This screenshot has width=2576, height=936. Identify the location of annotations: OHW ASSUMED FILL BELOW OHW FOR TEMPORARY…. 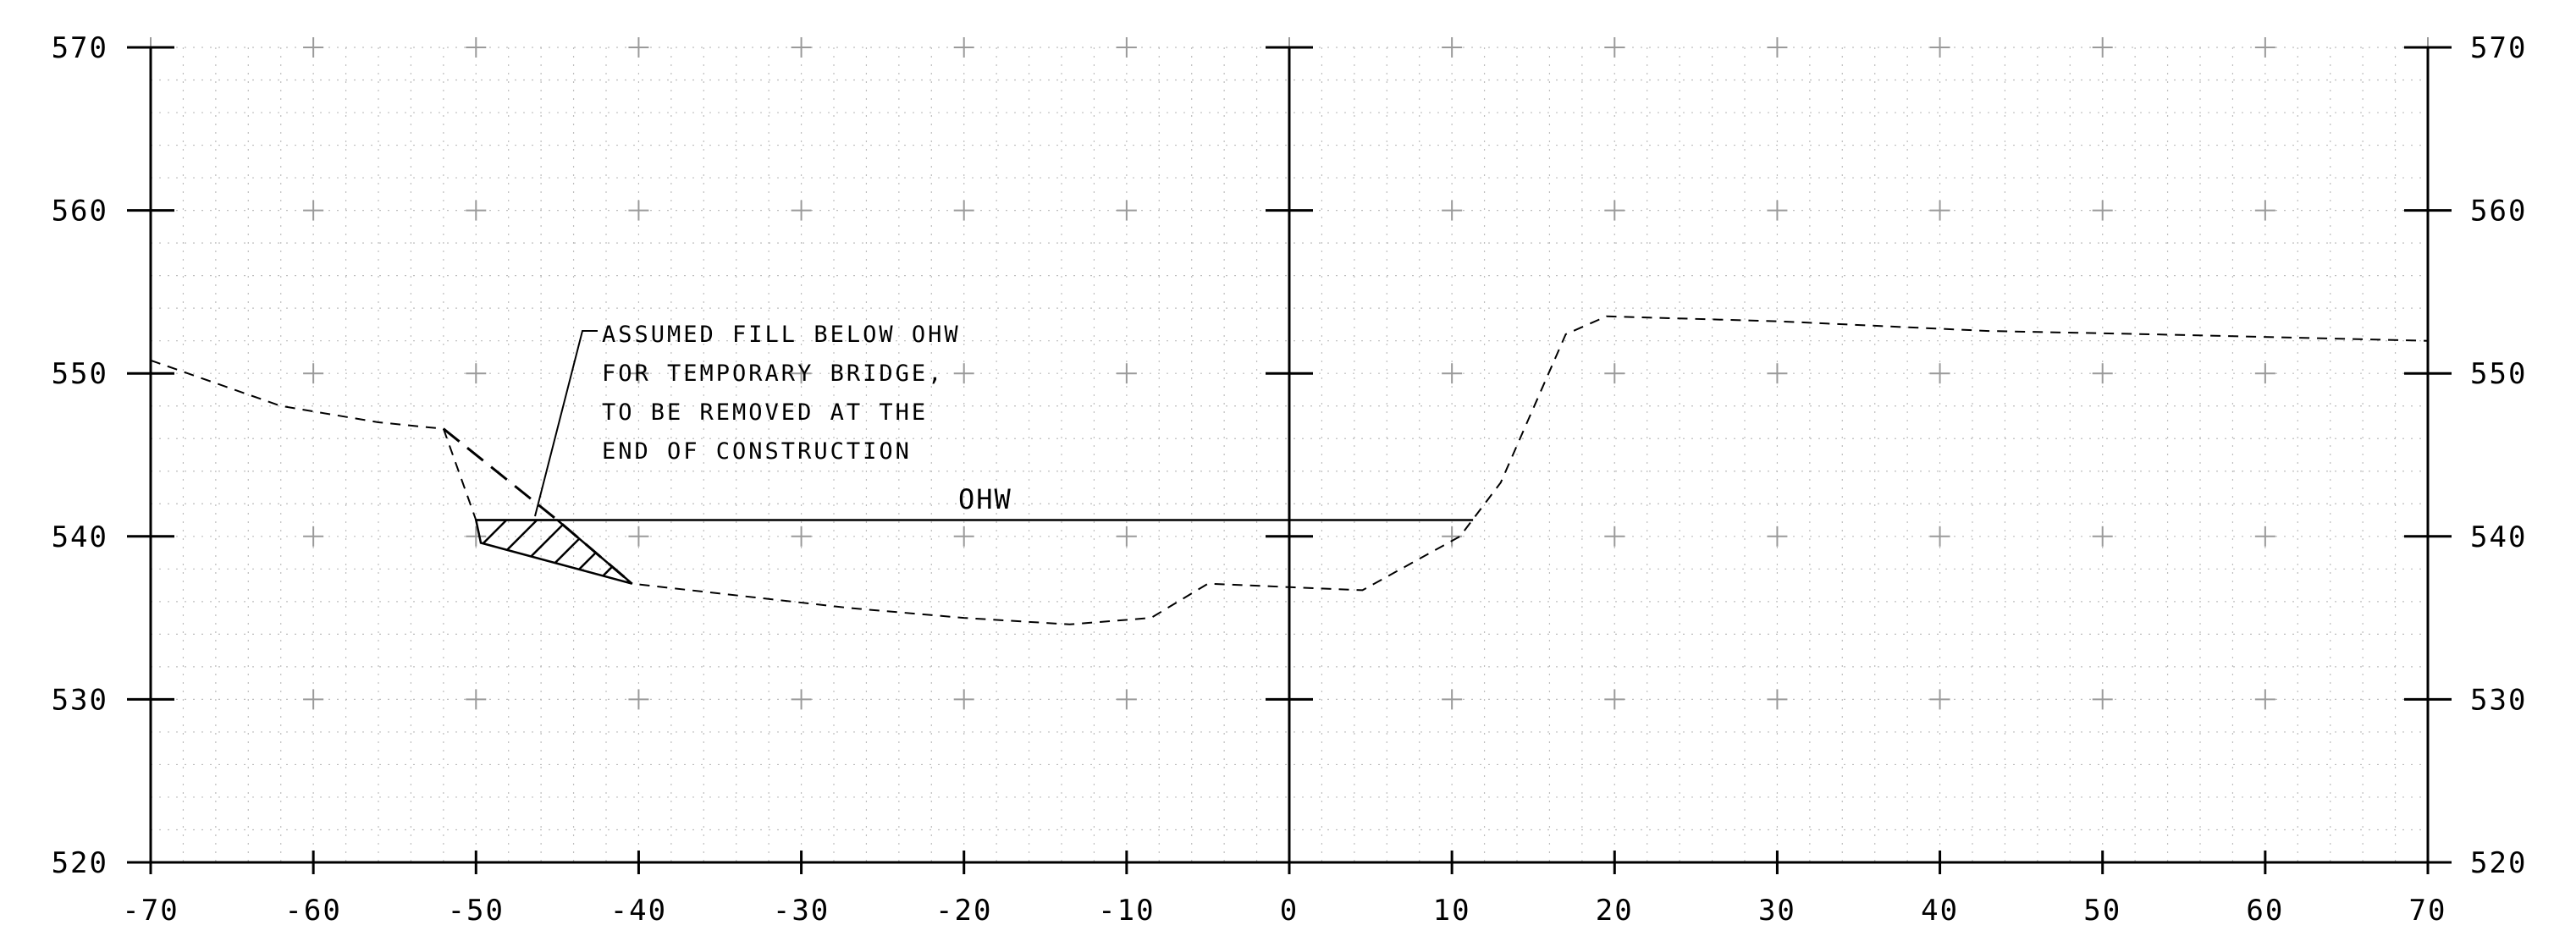
(773, 419).